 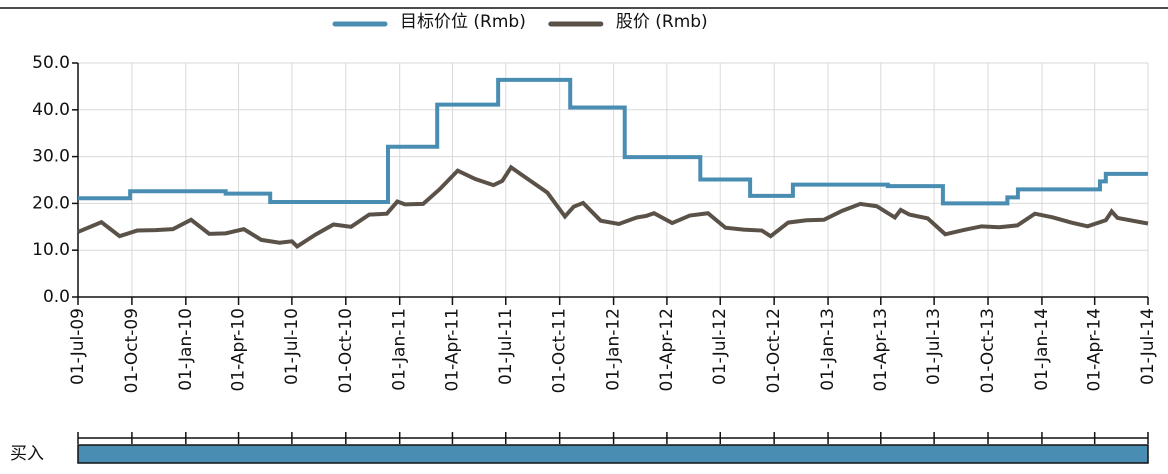 What do you see at coordinates (56, 297) in the screenshot?
I see `y-tick-label: 0.0` at bounding box center [56, 297].